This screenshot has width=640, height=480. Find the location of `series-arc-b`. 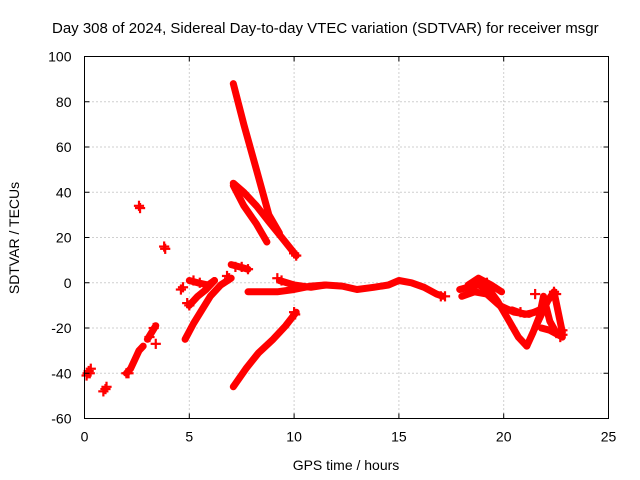

series-arc-b is located at coordinates (264, 219).